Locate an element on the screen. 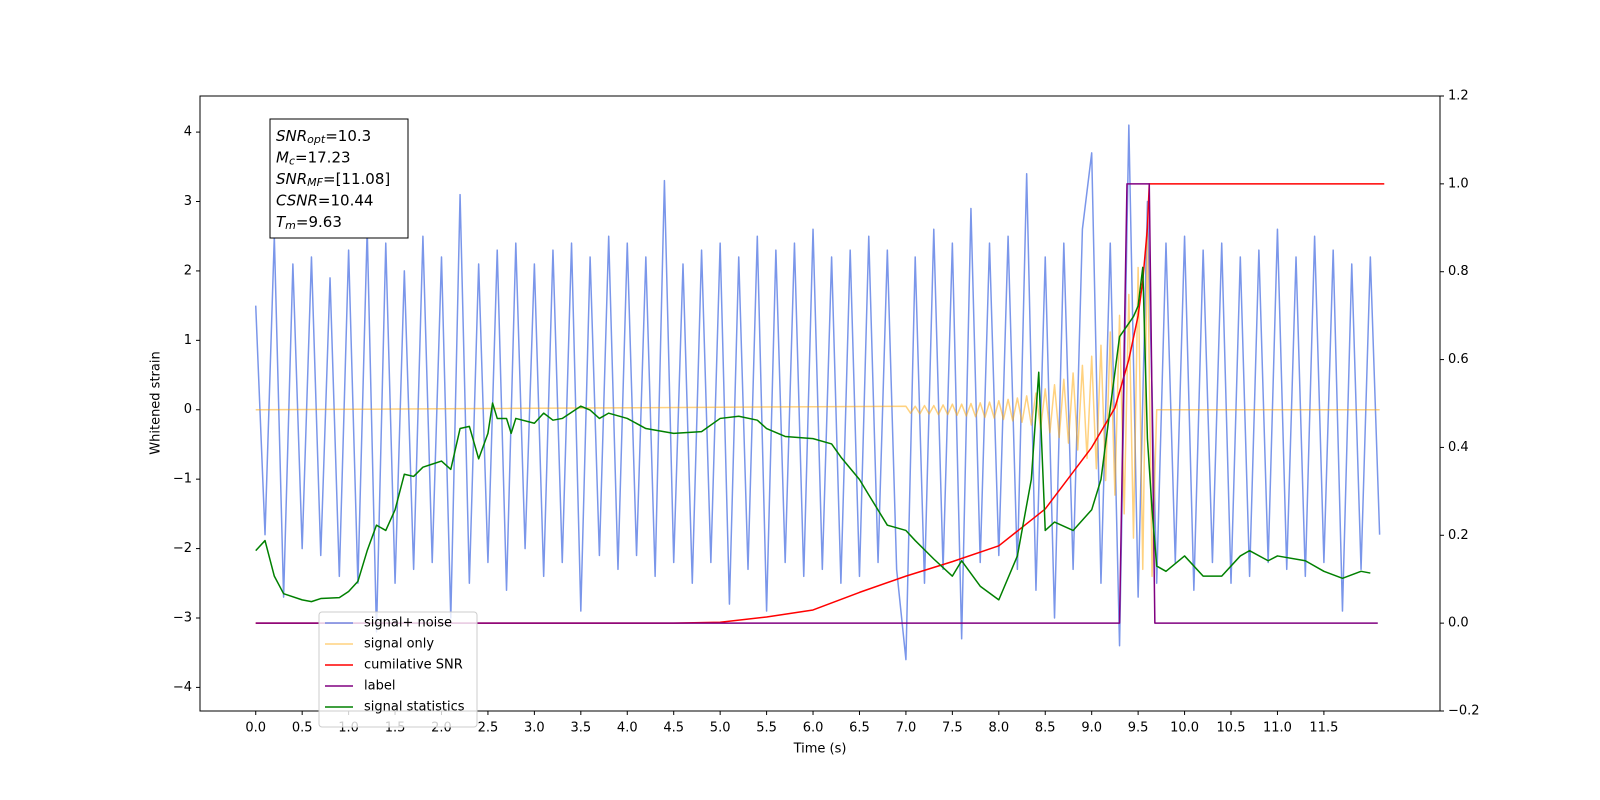 This screenshot has height=800, width=1600. x-tick-label: 0.5 is located at coordinates (302, 728).